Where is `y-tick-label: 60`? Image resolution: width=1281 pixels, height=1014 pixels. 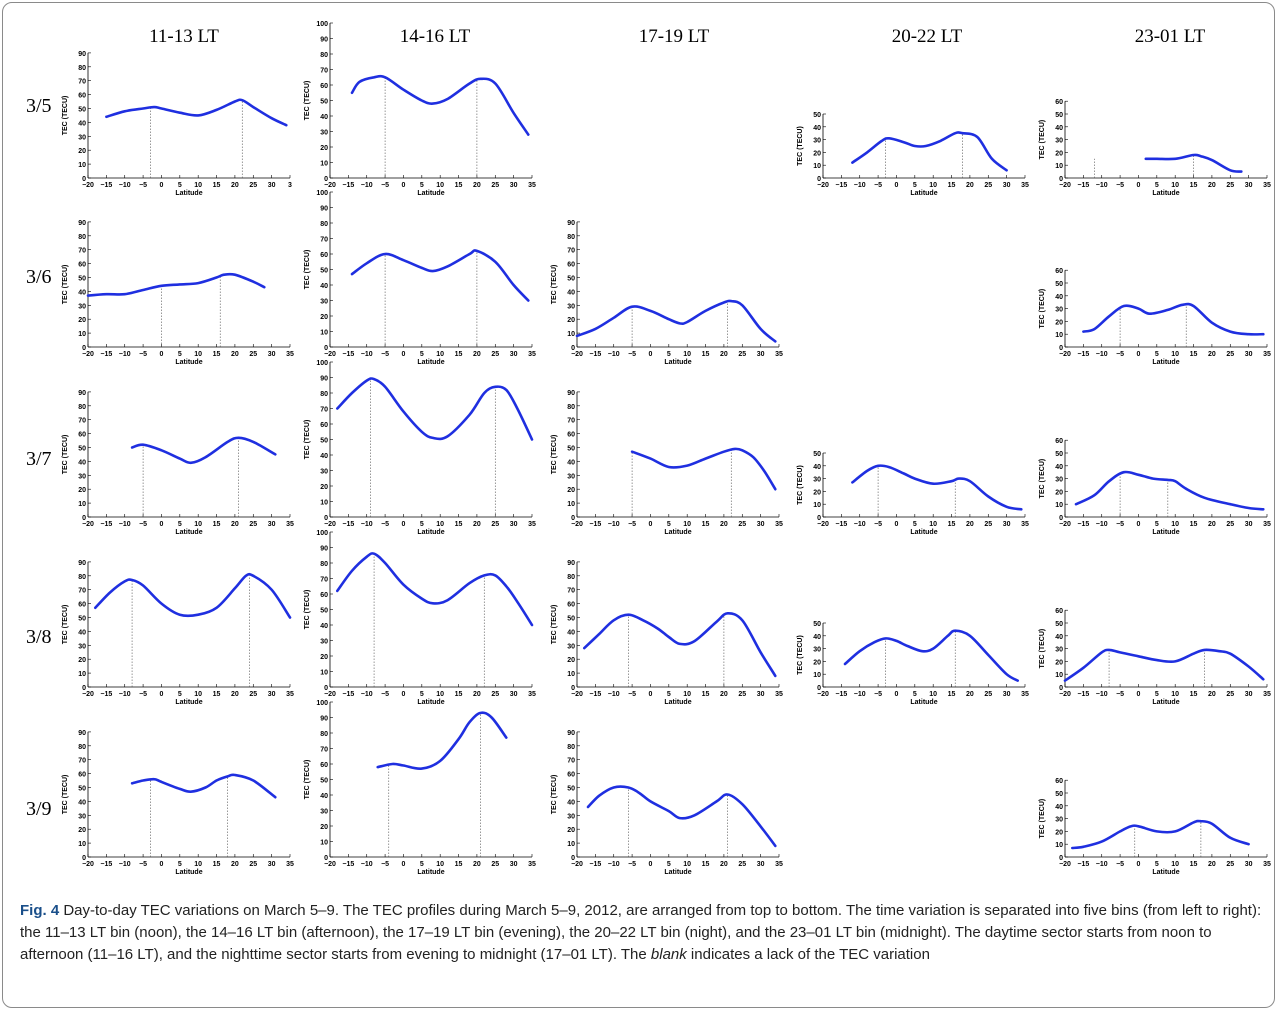
y-tick-label: 60 is located at coordinates (324, 595).